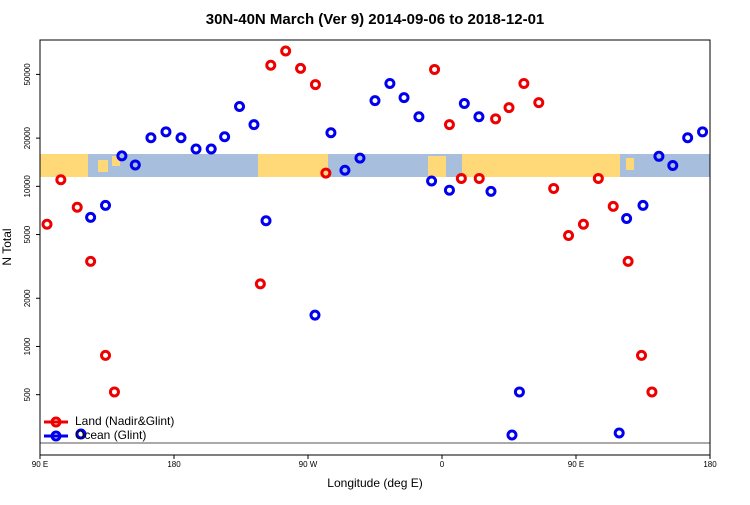 The height and width of the screenshot is (505, 750). What do you see at coordinates (442, 464) in the screenshot?
I see `x-tick-label: 0` at bounding box center [442, 464].